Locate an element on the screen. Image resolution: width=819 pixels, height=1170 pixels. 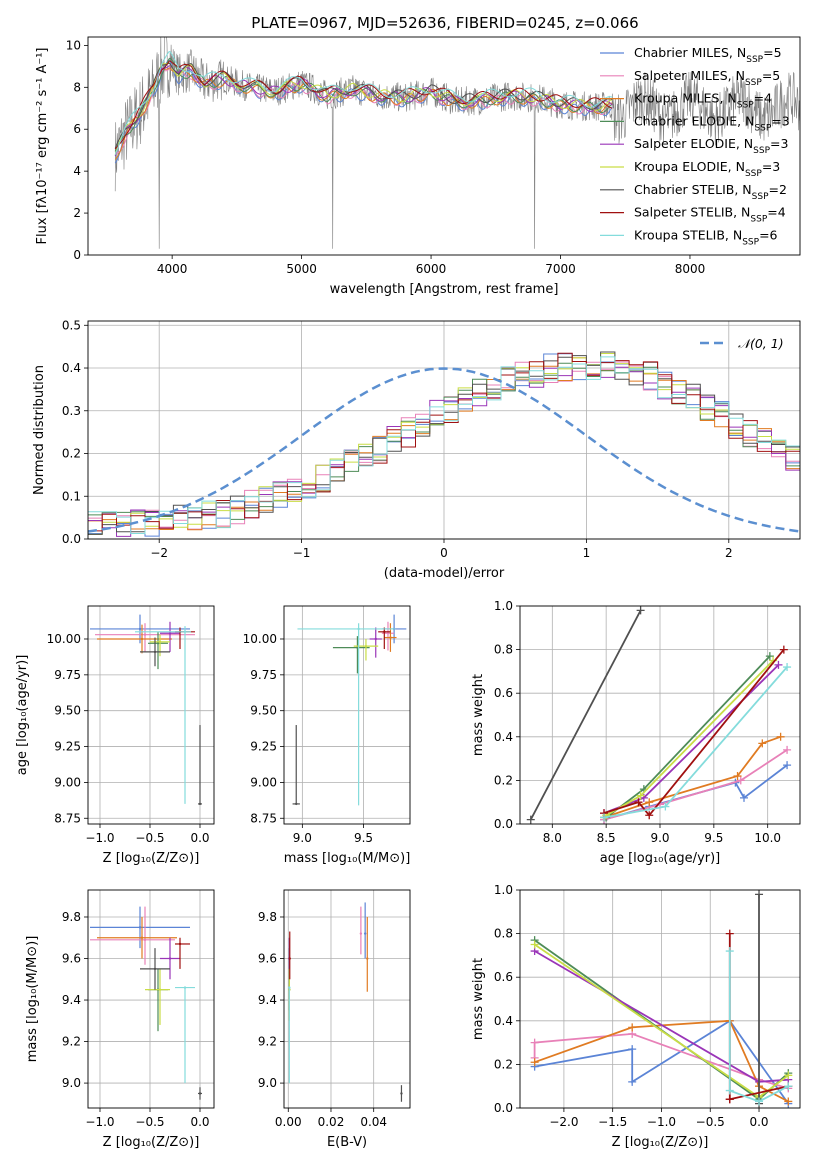
x-tick-label: 7000 is located at coordinates (560, 269).